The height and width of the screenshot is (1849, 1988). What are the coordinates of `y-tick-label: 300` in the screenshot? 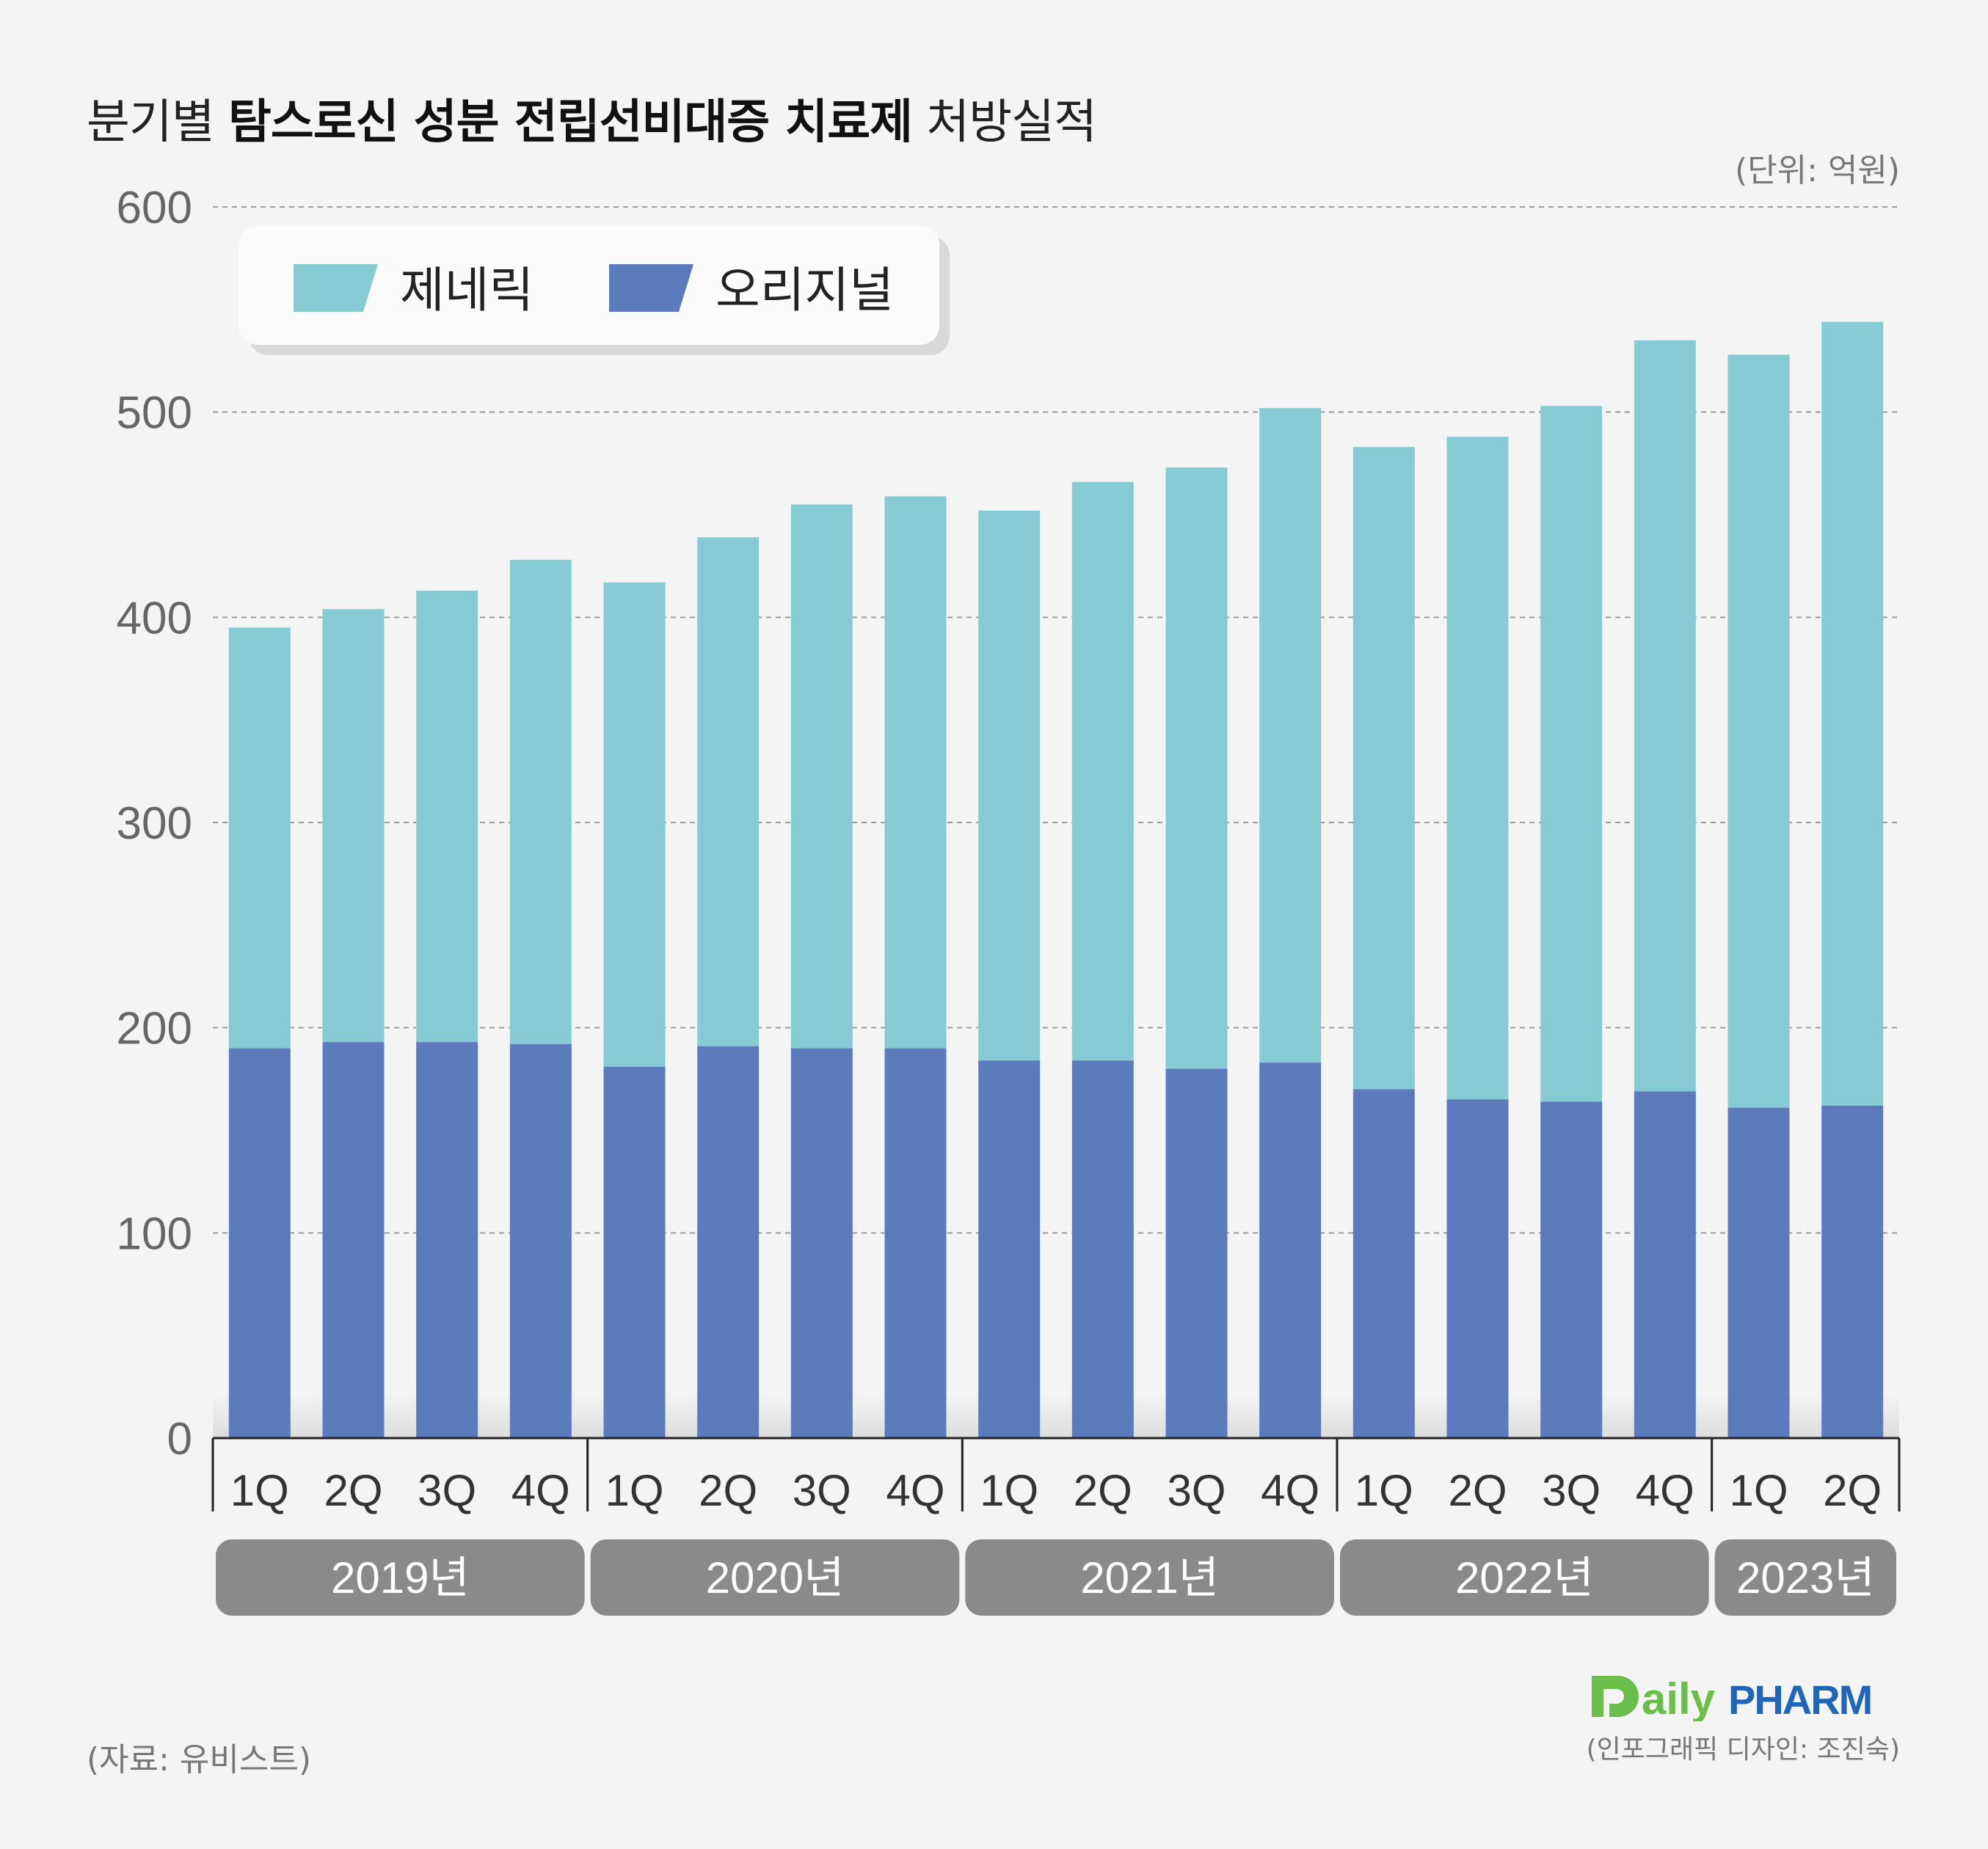 It's located at (155, 823).